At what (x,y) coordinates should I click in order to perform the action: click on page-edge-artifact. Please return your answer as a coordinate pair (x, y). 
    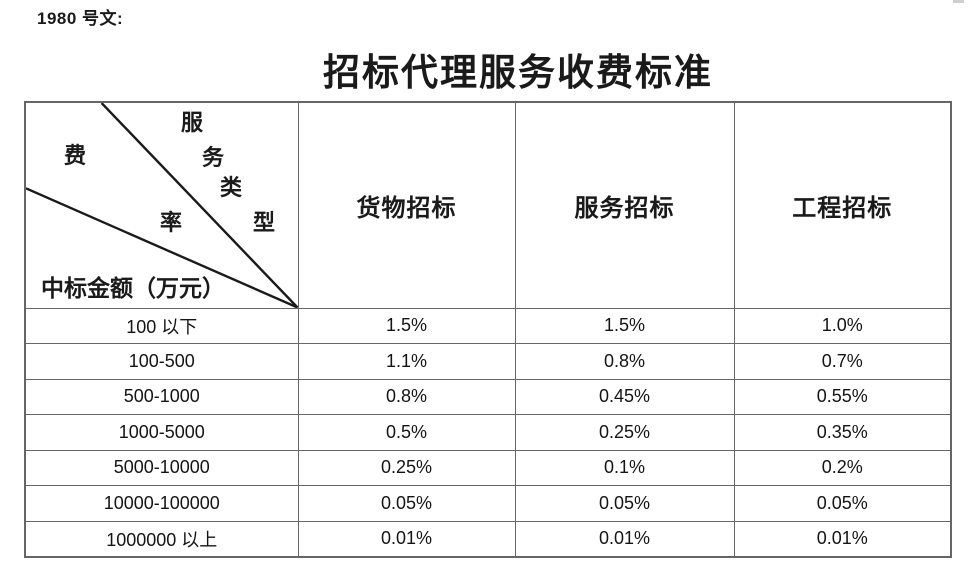
    Looking at the image, I should click on (958, 1).